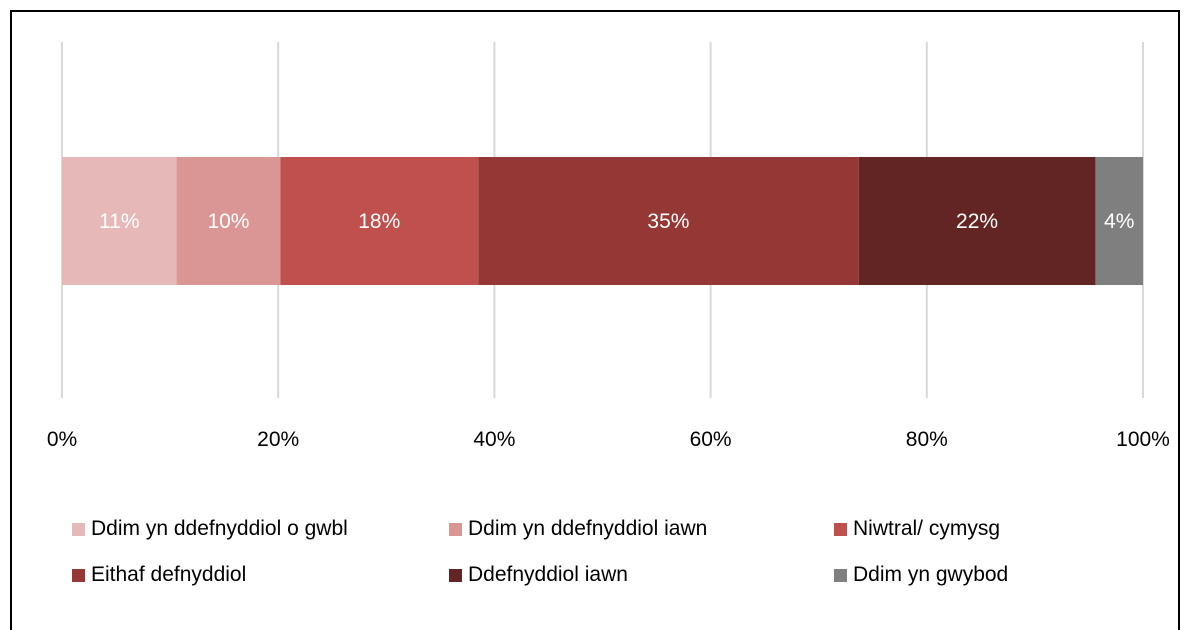 The image size is (1193, 630). I want to click on x-tick-label: 100%, so click(1143, 439).